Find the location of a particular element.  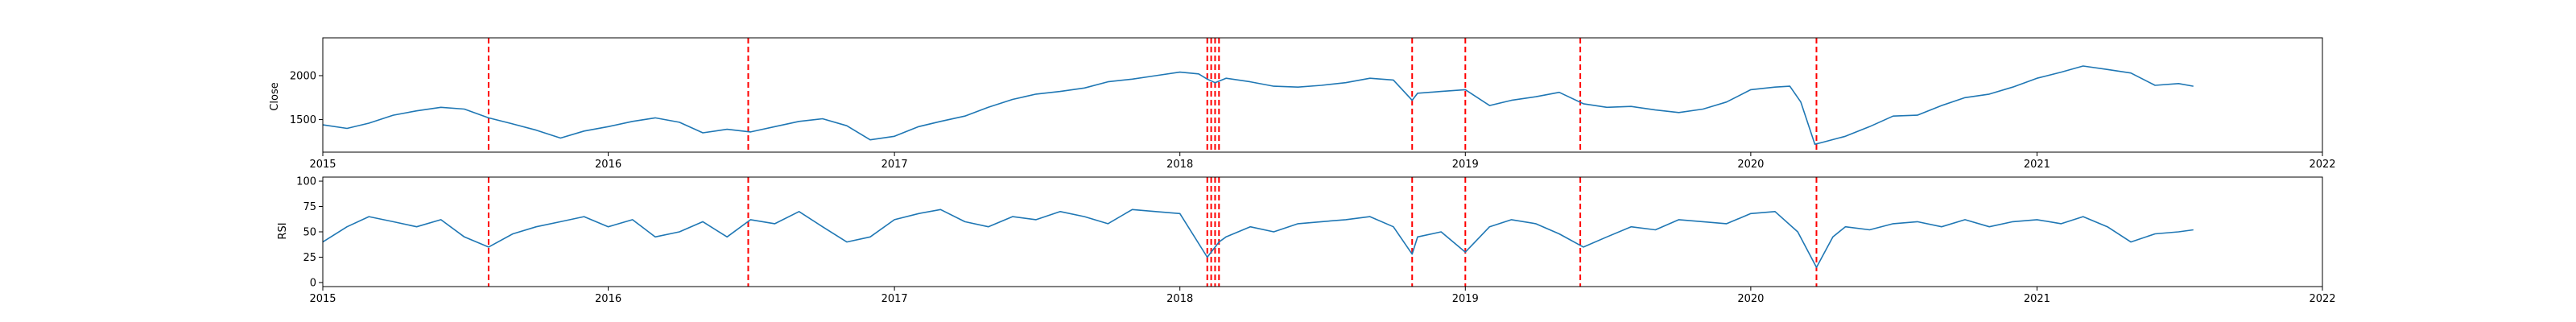

rsi-x-tick-label: 2015 is located at coordinates (322, 299).